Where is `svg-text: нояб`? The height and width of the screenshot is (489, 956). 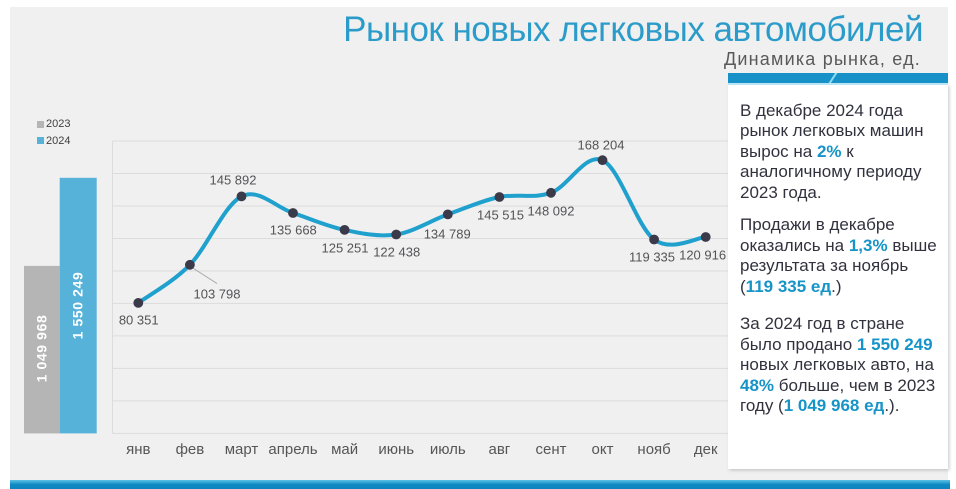
svg-text: нояб is located at coordinates (653, 449).